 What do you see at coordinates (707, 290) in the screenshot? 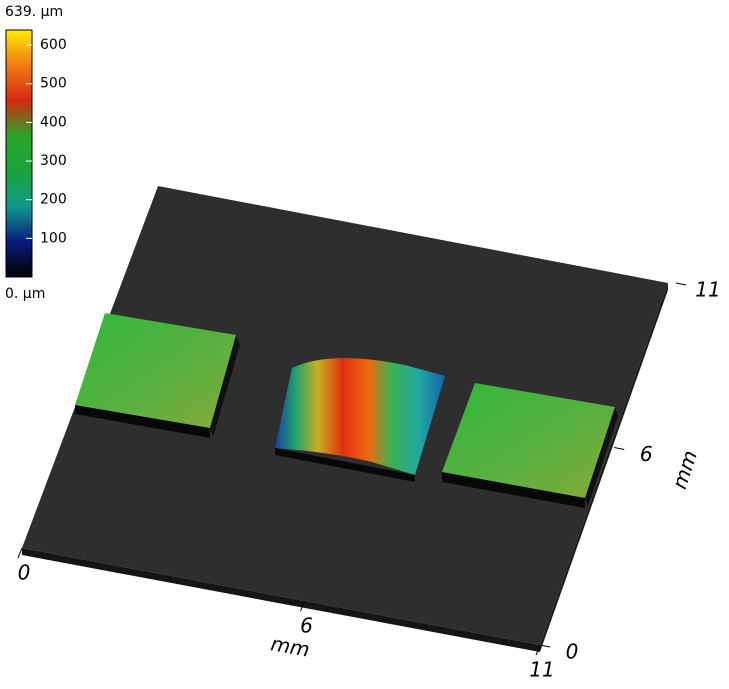
I see `y-tick-label: 11` at bounding box center [707, 290].